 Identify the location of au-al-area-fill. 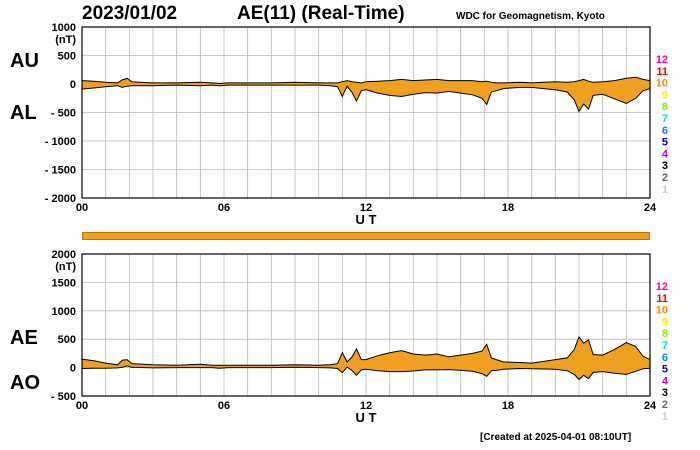
(366, 94).